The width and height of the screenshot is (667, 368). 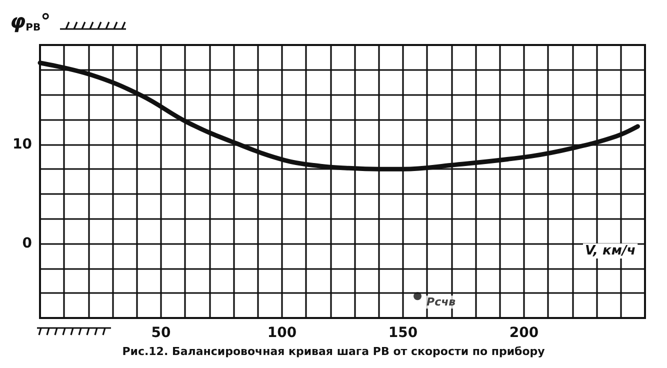 What do you see at coordinates (22, 144) in the screenshot?
I see `y-tick-label: 10` at bounding box center [22, 144].